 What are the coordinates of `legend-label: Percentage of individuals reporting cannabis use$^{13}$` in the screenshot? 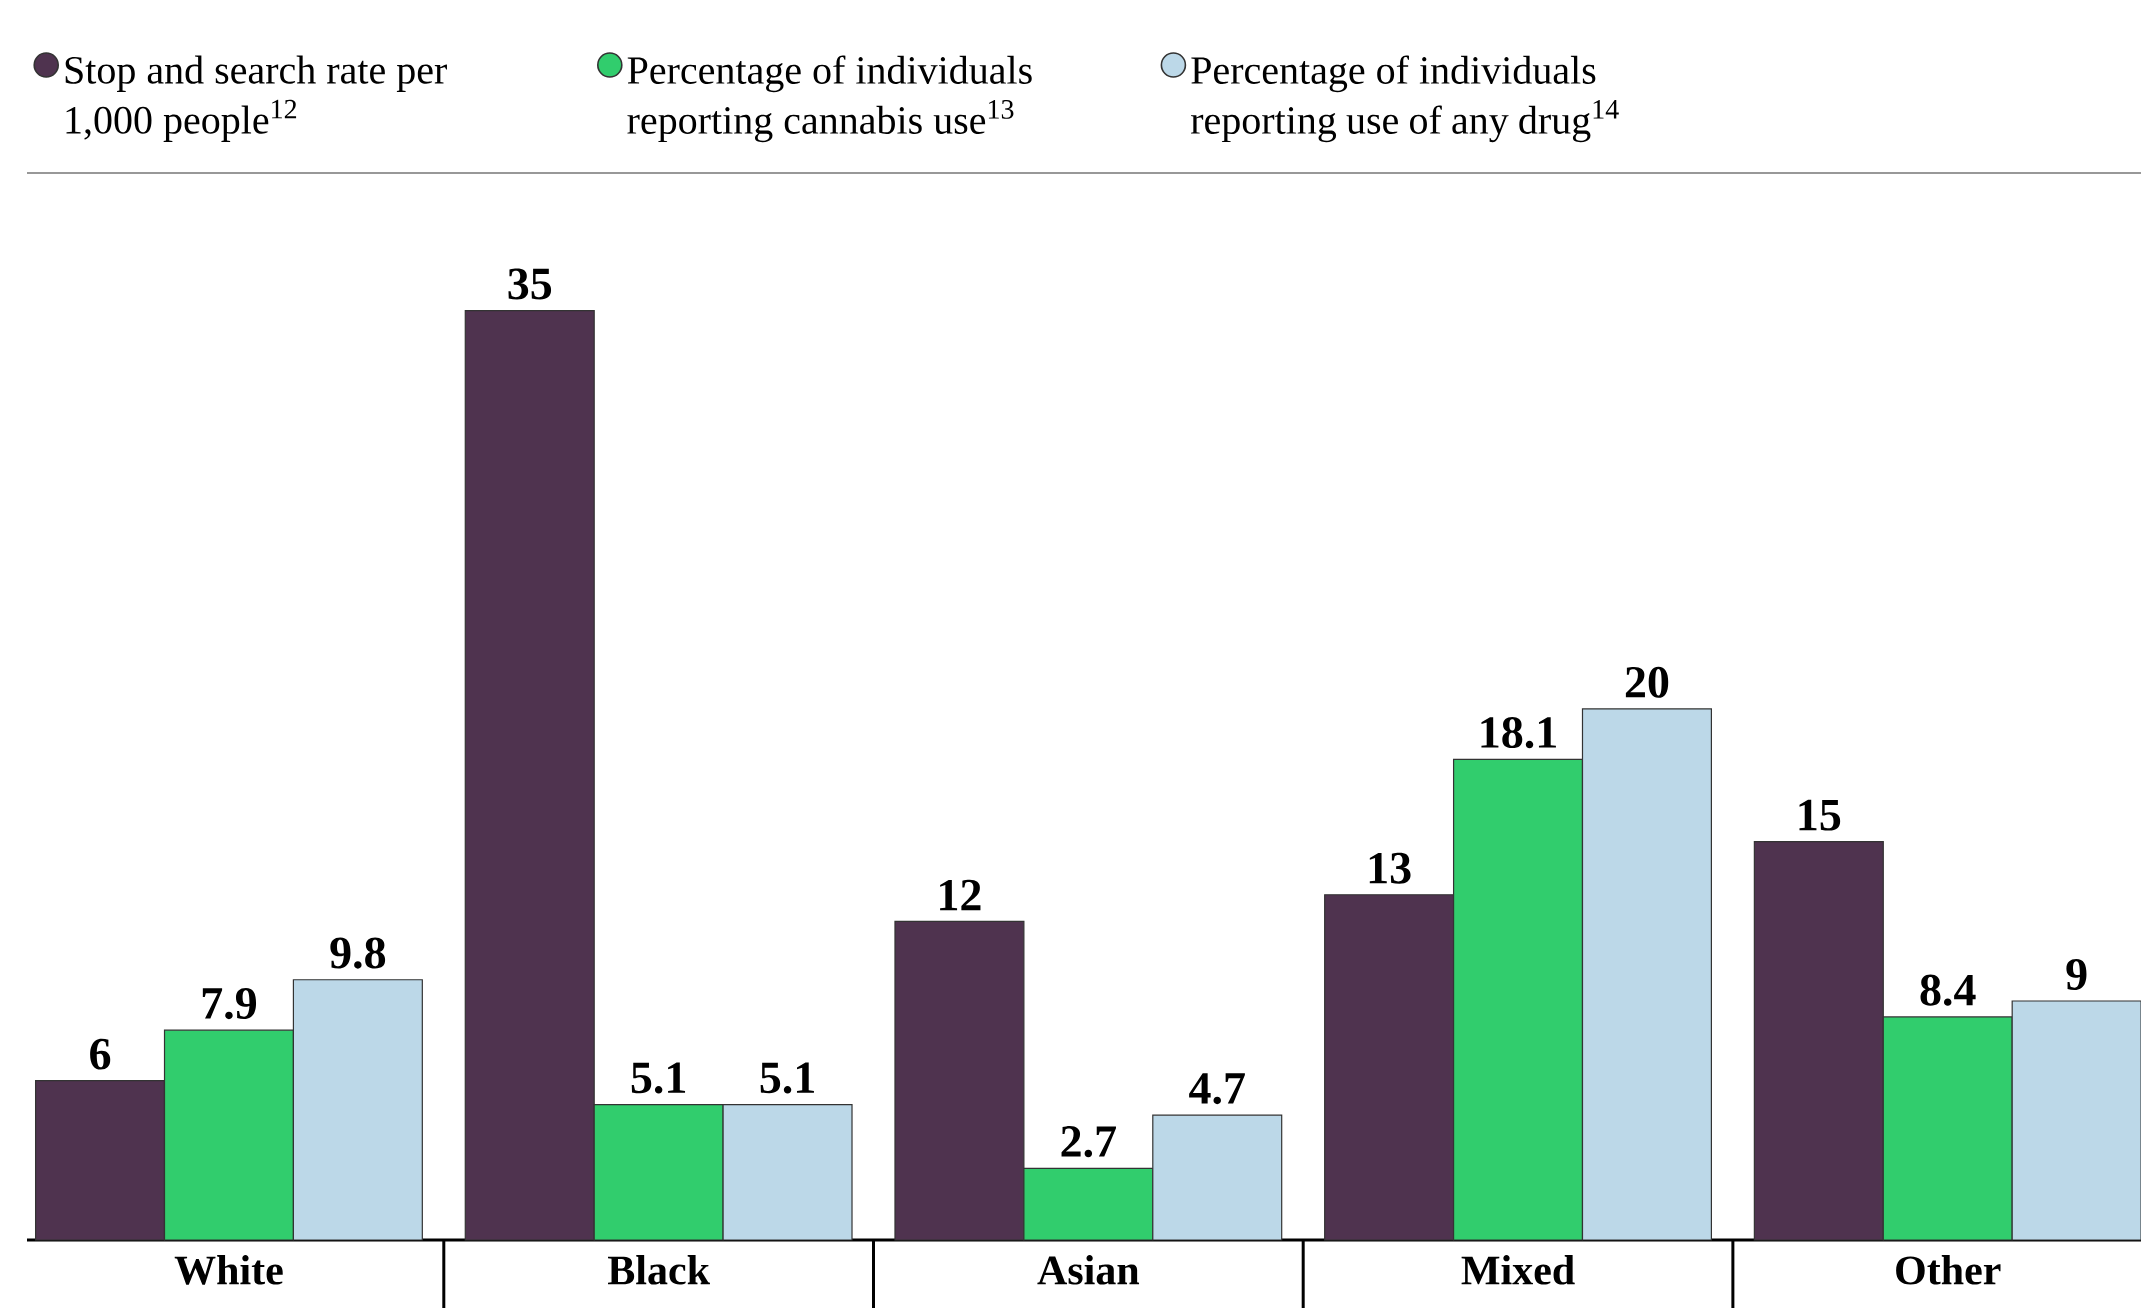 It's located at (829, 99).